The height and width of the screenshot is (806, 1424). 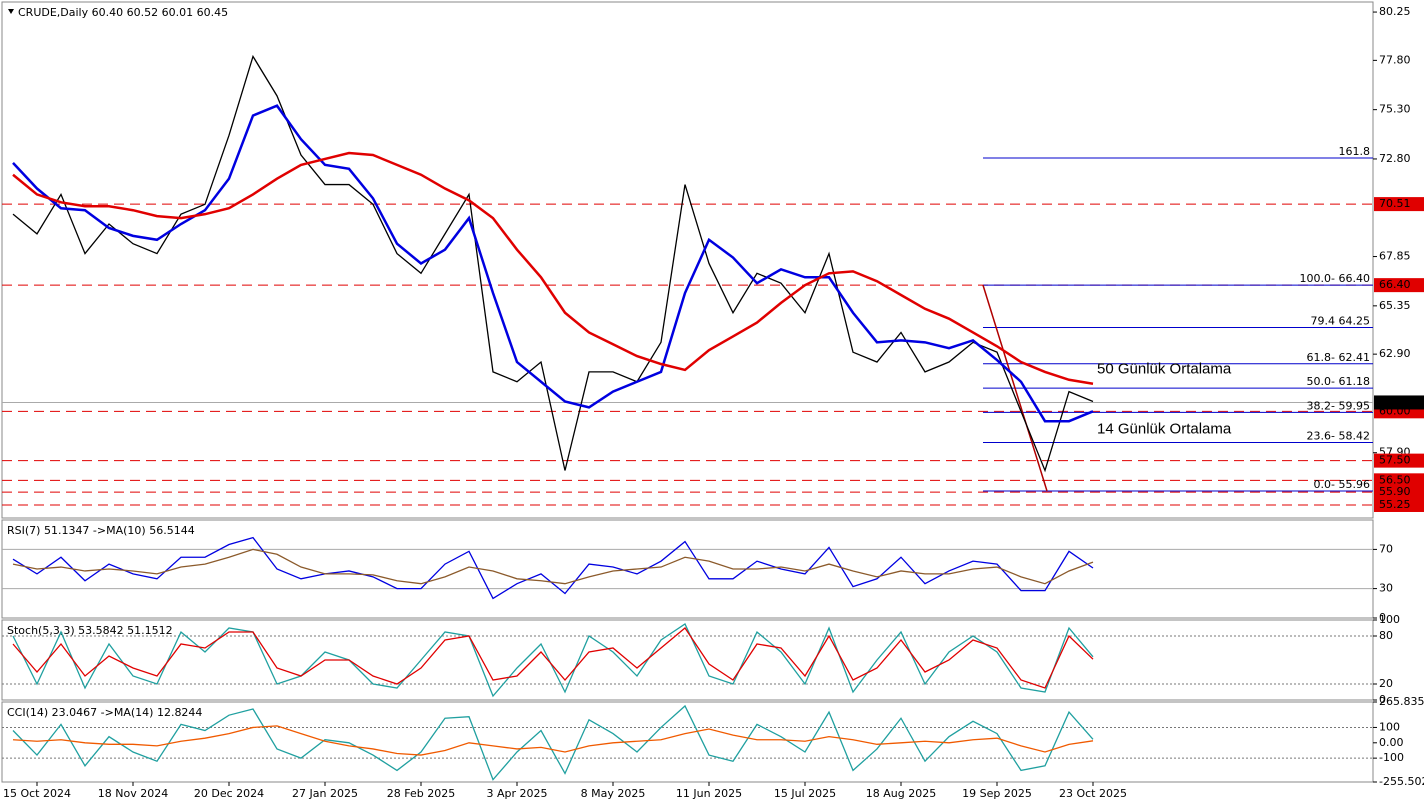 What do you see at coordinates (1395, 158) in the screenshot?
I see `y-tick-label: 72.80` at bounding box center [1395, 158].